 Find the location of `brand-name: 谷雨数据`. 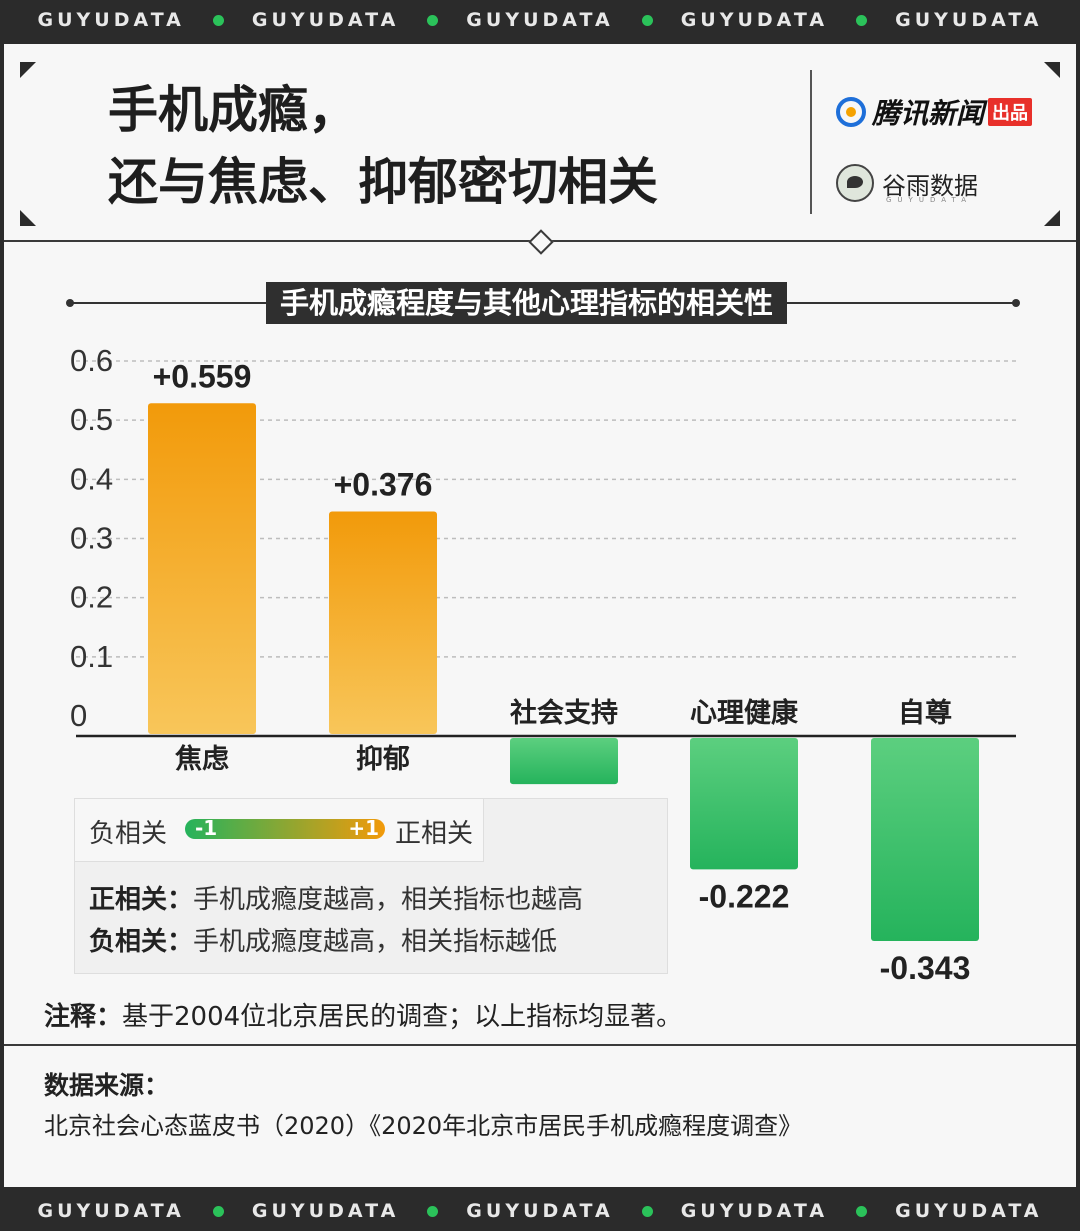

brand-name: 谷雨数据 is located at coordinates (930, 185).